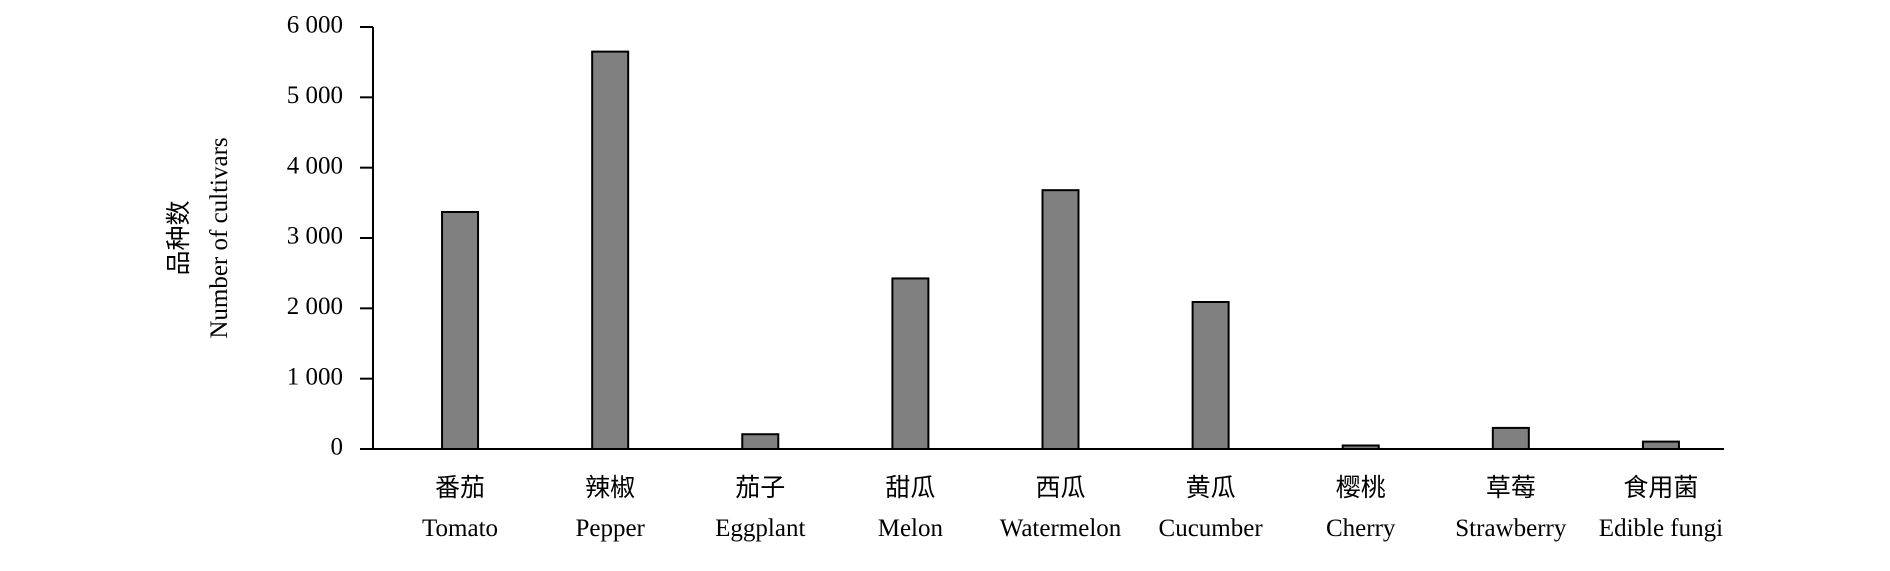  I want to click on y-tick-label: 2 000, so click(315, 306).